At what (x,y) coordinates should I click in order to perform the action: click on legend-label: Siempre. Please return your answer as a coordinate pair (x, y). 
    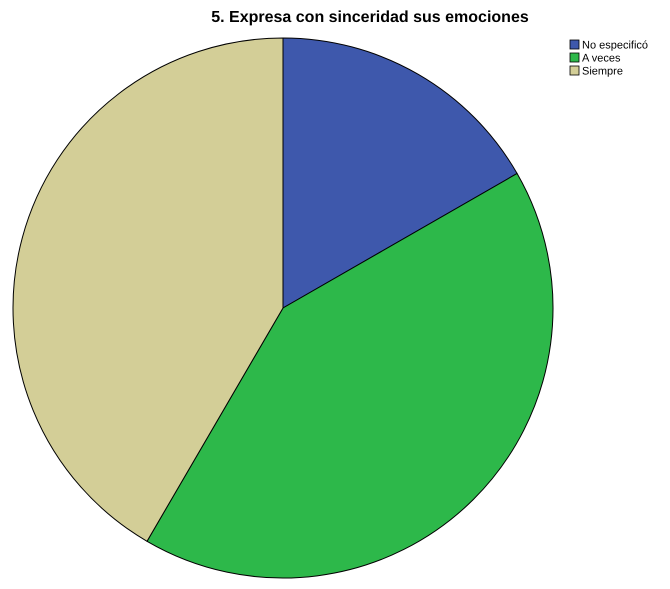
    Looking at the image, I should click on (602, 72).